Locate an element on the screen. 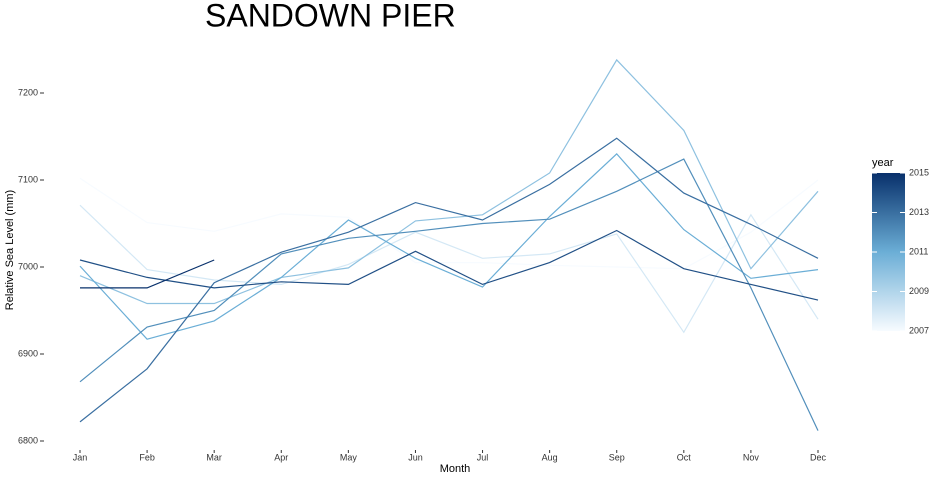 This screenshot has height=480, width=940. chart-title: SANDOWN PIER is located at coordinates (330, 16).